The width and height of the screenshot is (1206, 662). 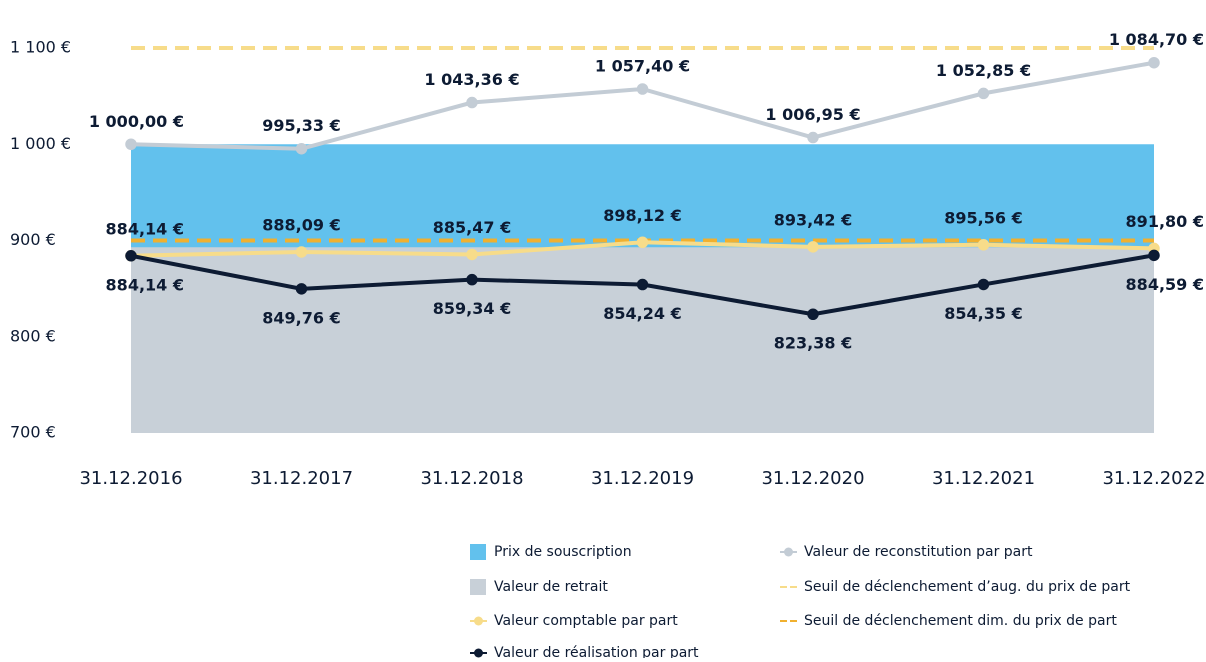 I want to click on data-label: 888,09 €, so click(x=301, y=224).